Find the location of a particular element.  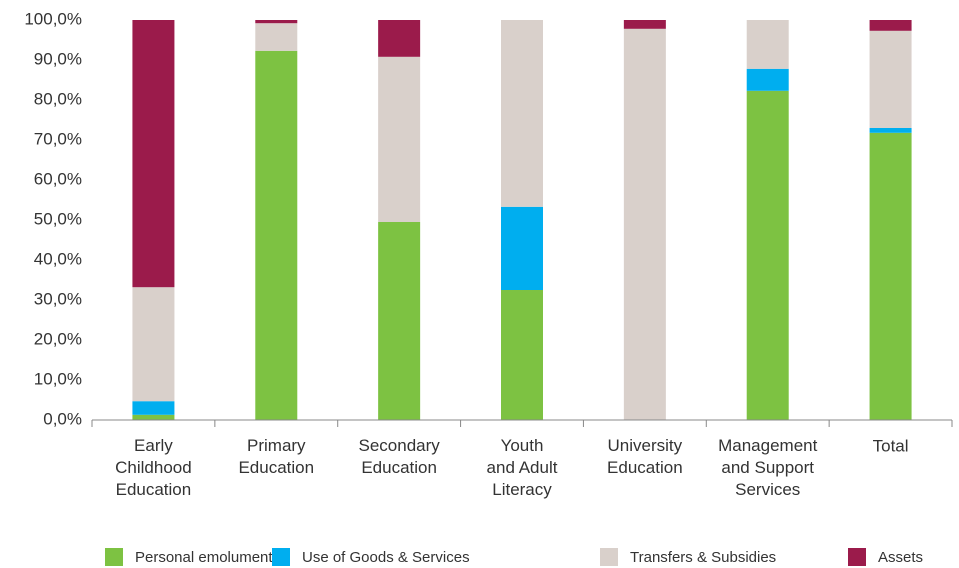

legend-label: Personal emoluments is located at coordinates (207, 557).